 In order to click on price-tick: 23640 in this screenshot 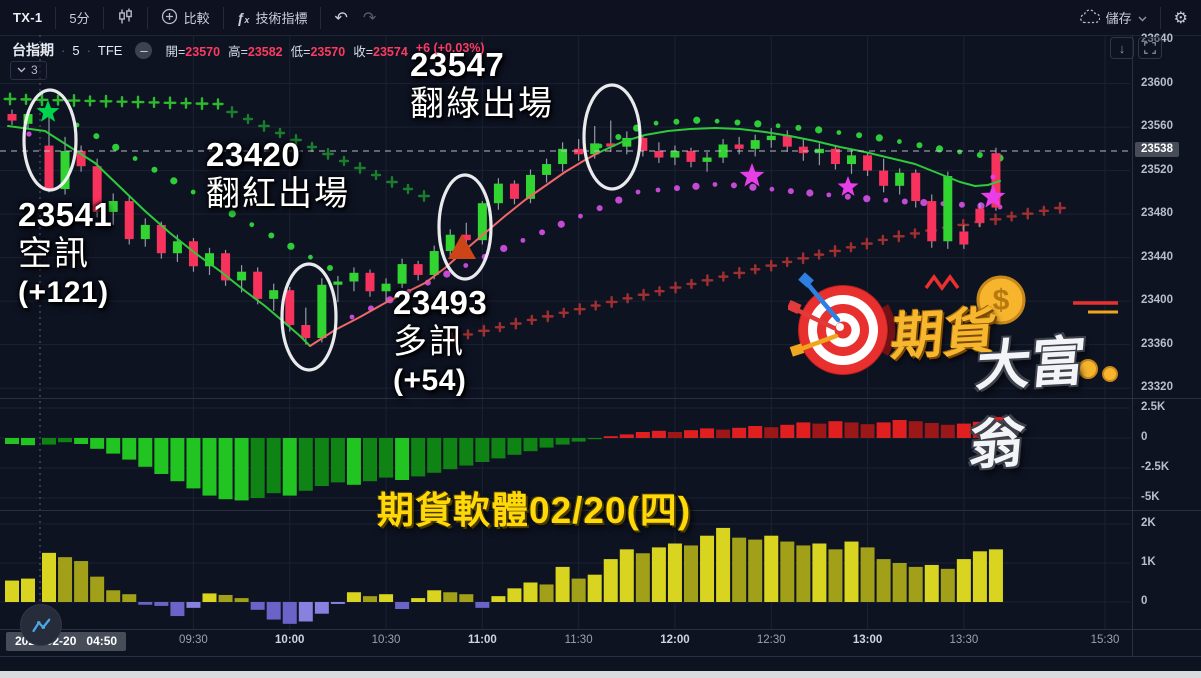, I will do `click(1157, 39)`.